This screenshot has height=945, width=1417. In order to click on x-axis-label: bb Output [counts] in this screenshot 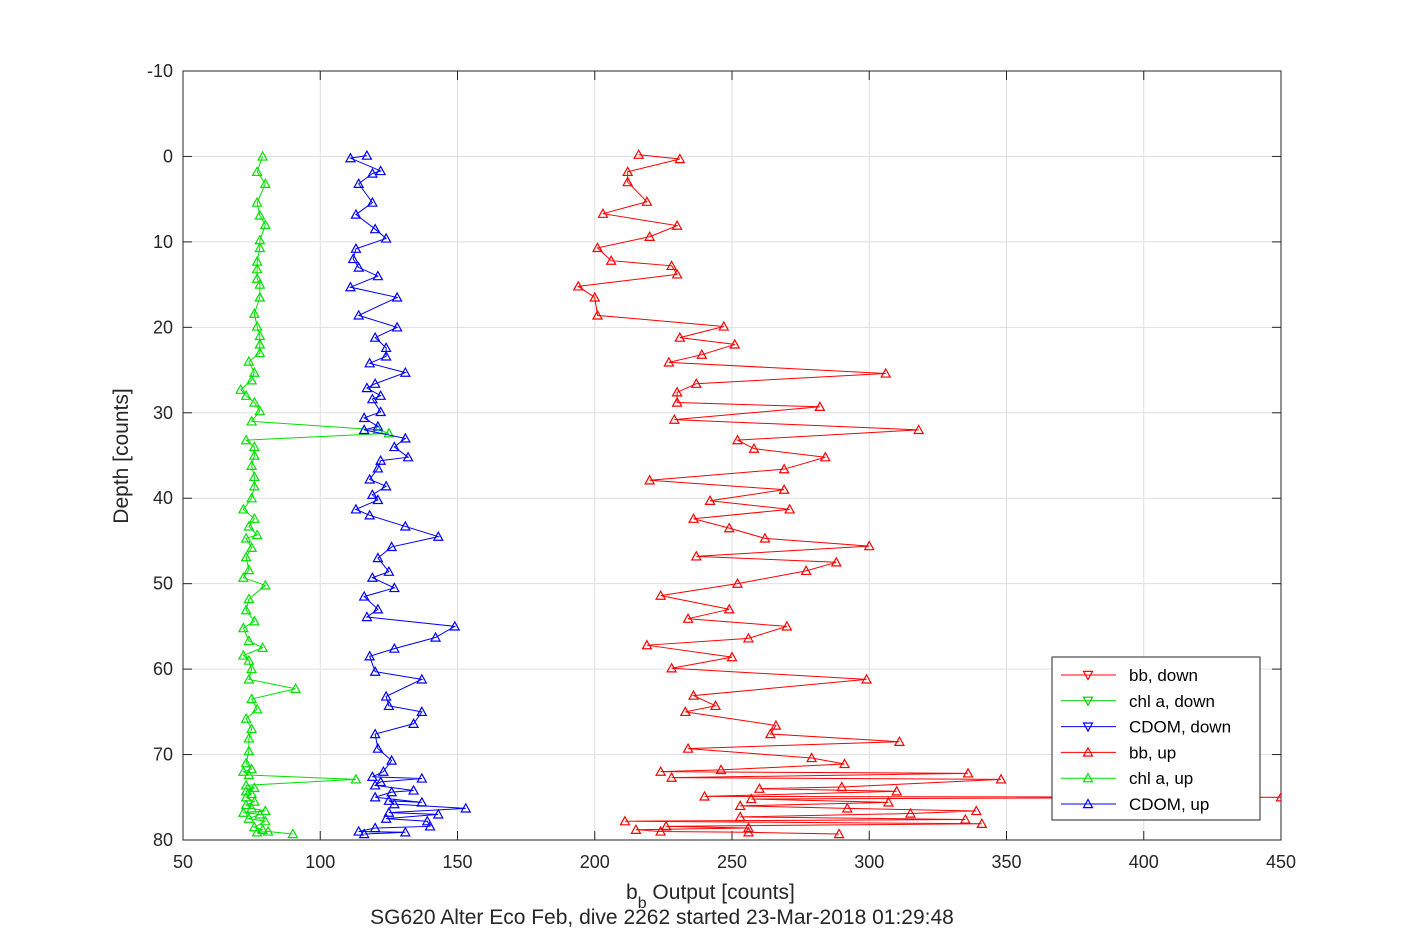, I will do `click(710, 896)`.